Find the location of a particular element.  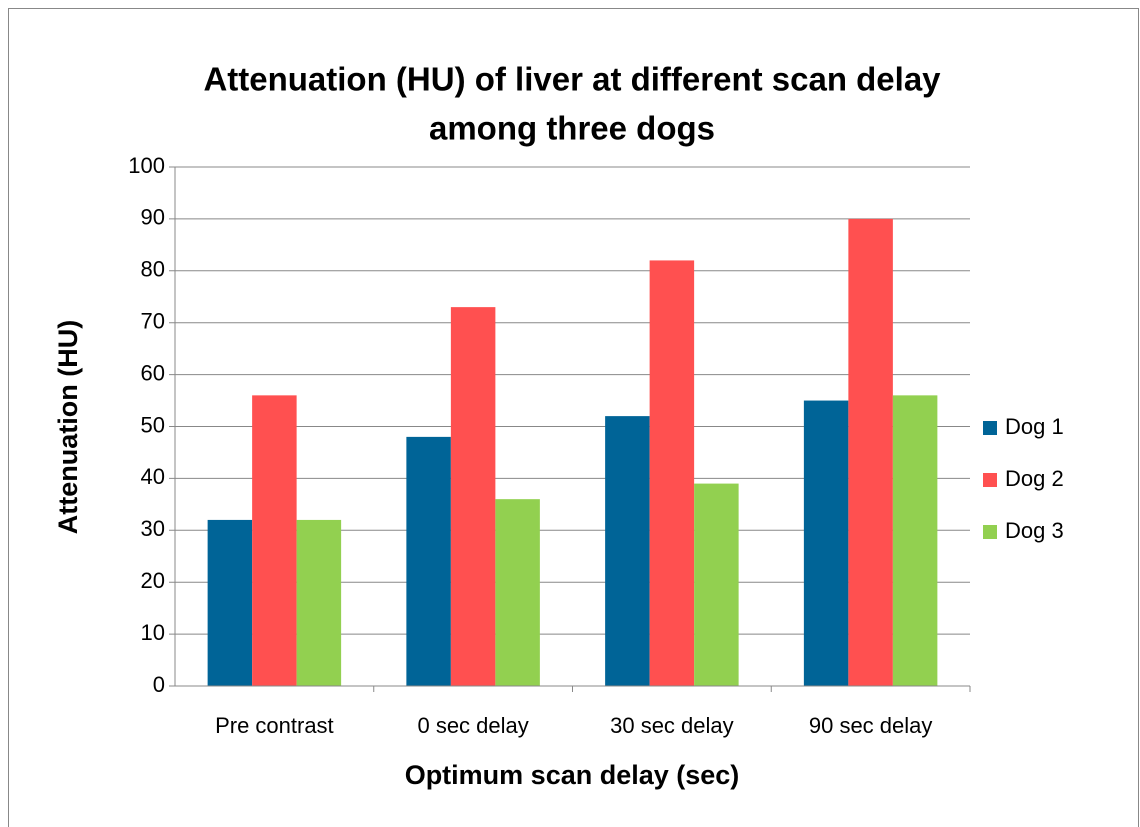

y-tick-label: 90 is located at coordinates (153, 217).